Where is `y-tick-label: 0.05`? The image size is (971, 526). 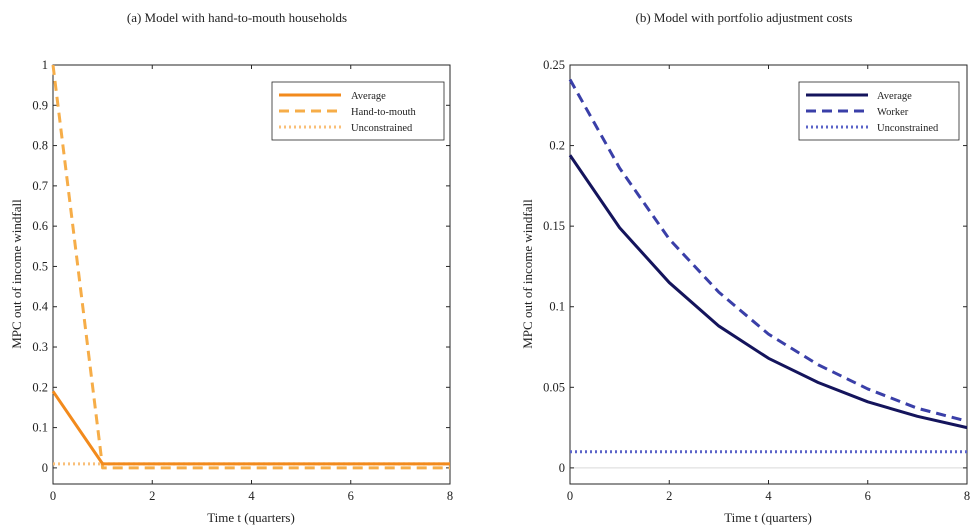 y-tick-label: 0.05 is located at coordinates (554, 387).